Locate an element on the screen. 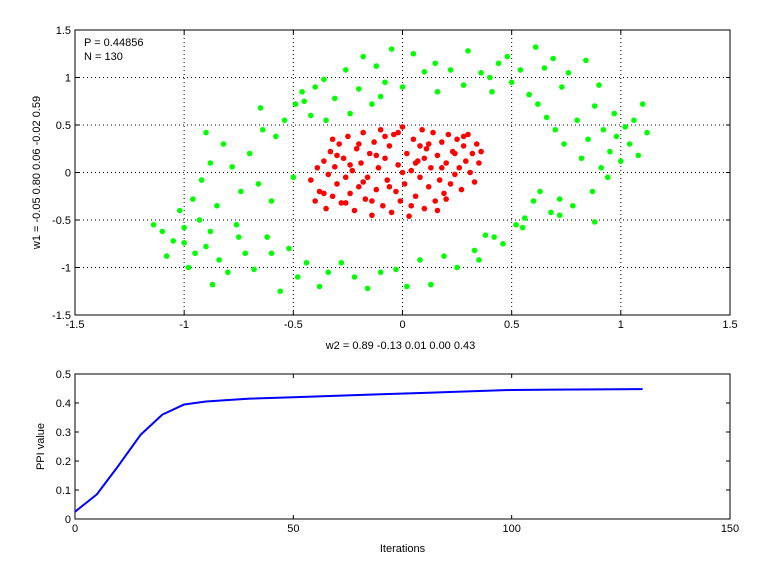 The width and height of the screenshot is (768, 576). y-tick-label: 0.3 is located at coordinates (63, 433).